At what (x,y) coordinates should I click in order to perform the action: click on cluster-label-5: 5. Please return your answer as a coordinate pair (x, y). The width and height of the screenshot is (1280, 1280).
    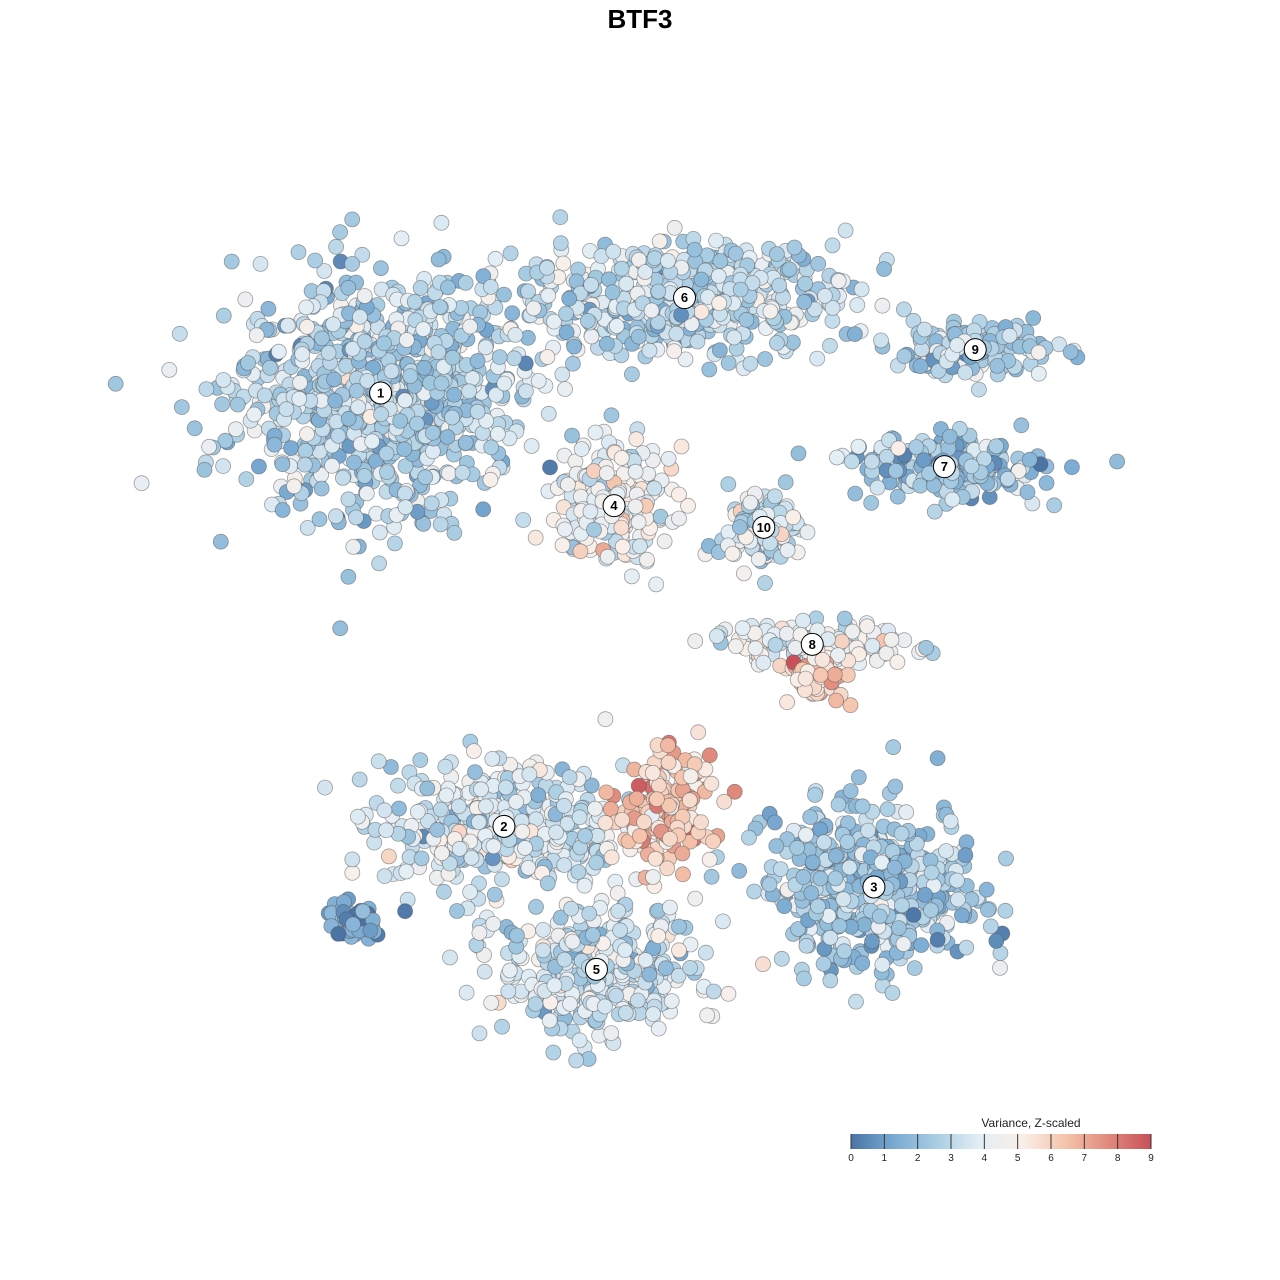
    Looking at the image, I should click on (596, 969).